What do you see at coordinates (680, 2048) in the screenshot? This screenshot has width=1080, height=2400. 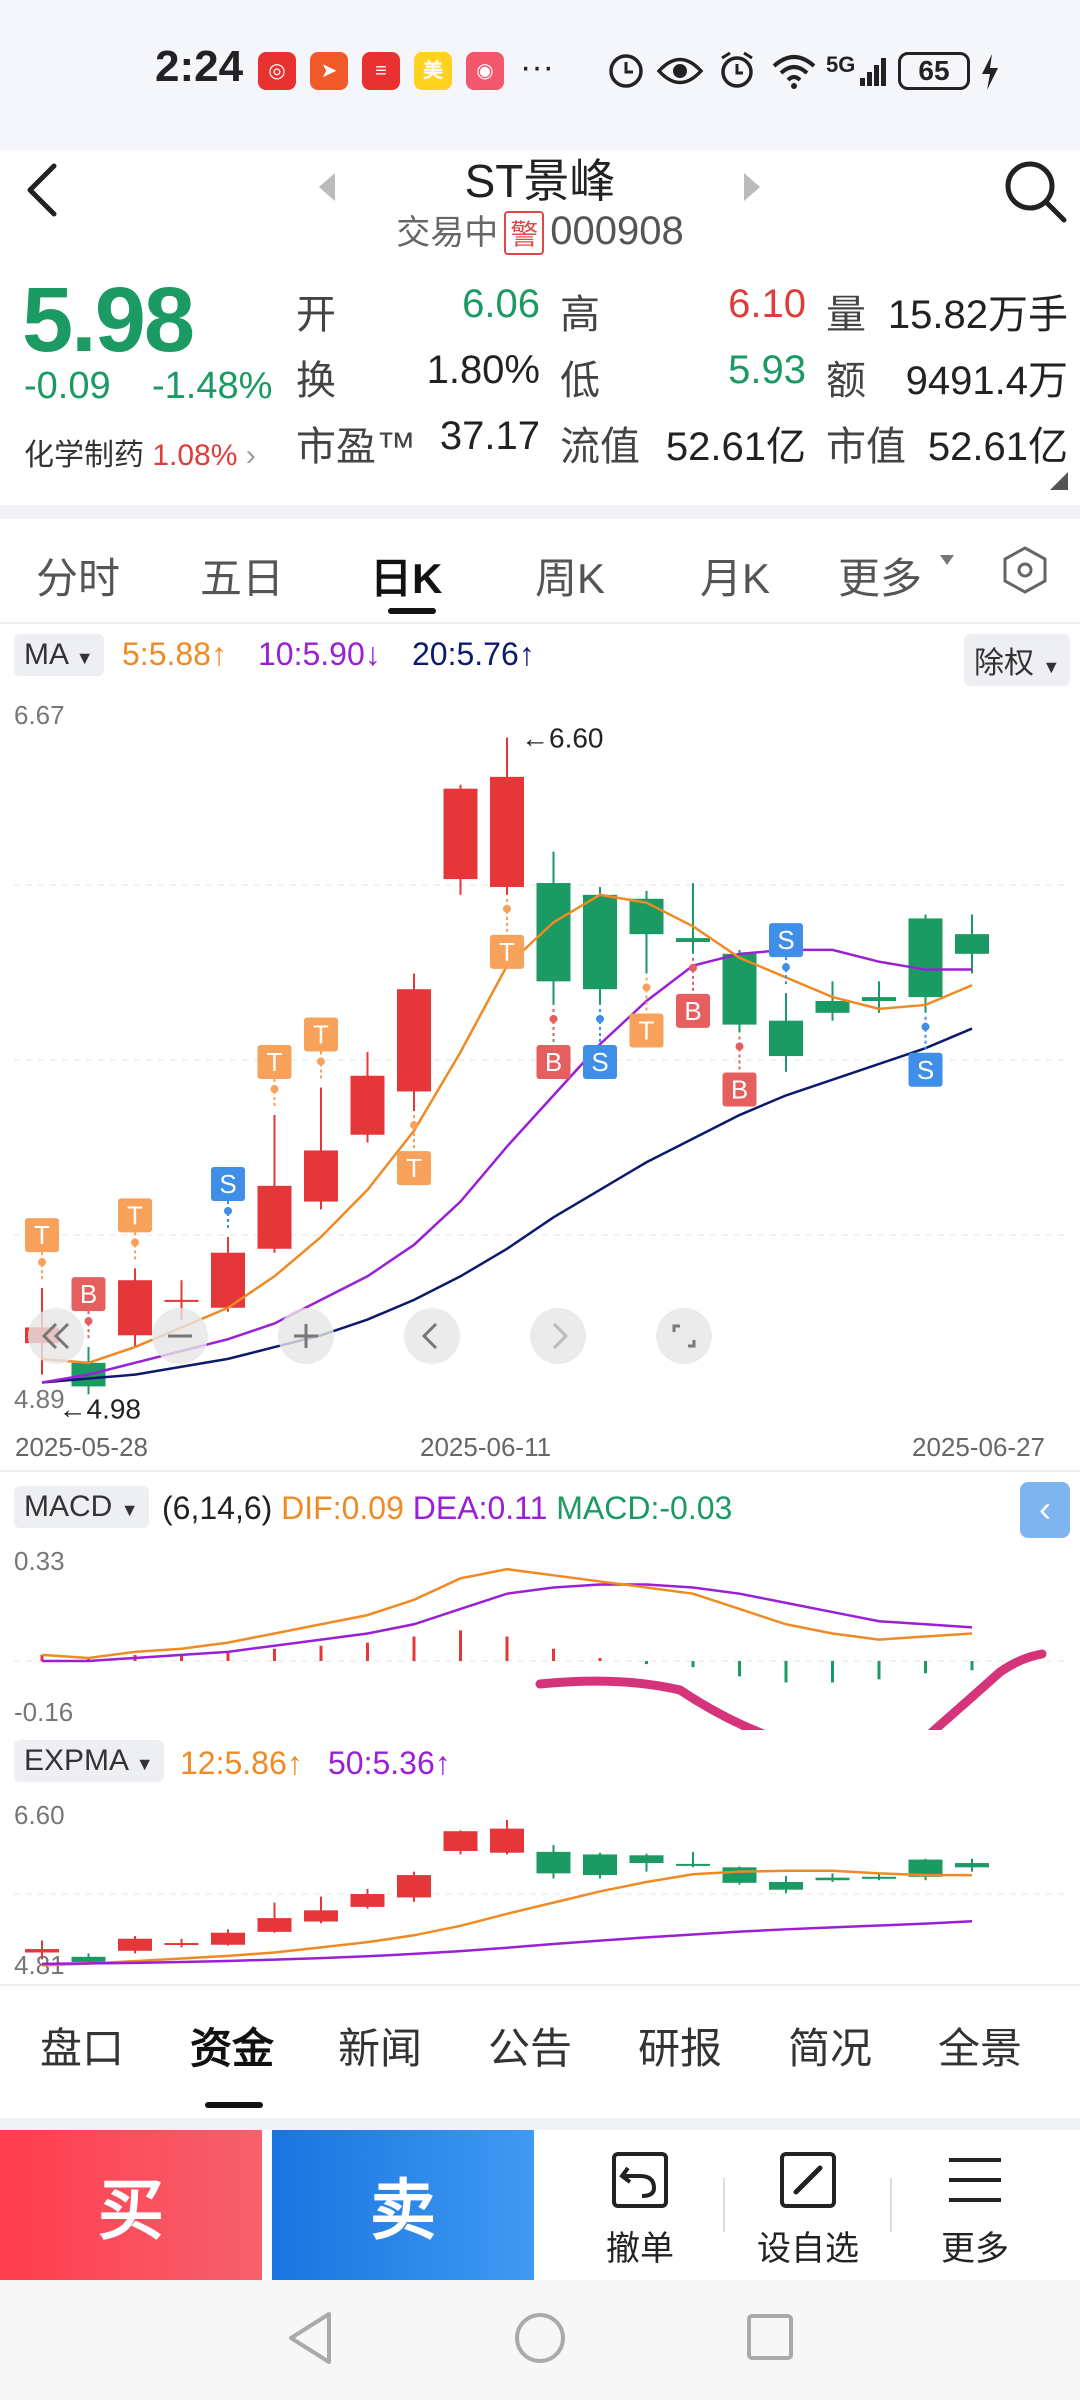 I see `info-tab-研报: 研报` at bounding box center [680, 2048].